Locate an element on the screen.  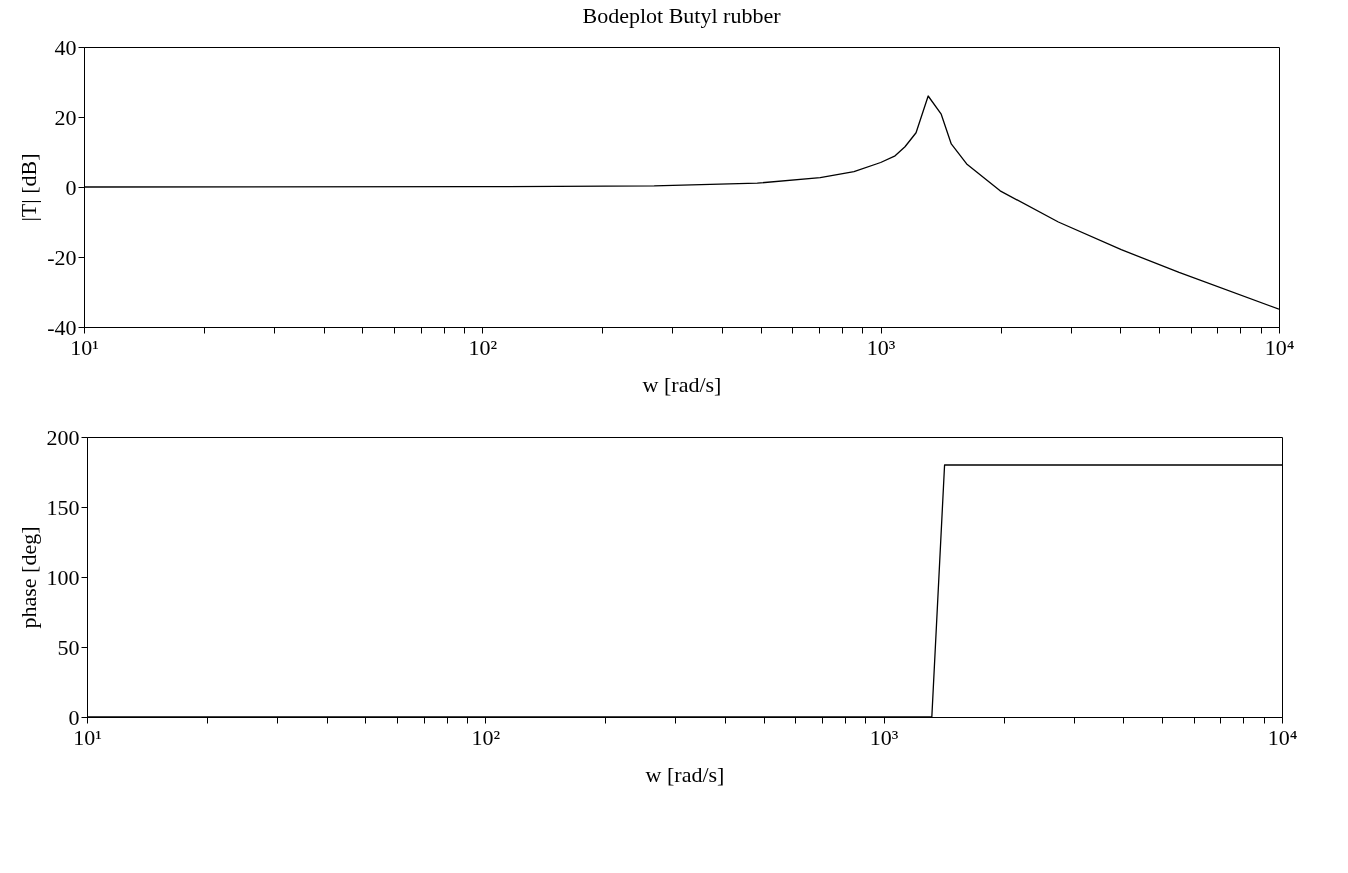
chart-title: Bodeplot Butyl rubber is located at coordinates (682, 15).